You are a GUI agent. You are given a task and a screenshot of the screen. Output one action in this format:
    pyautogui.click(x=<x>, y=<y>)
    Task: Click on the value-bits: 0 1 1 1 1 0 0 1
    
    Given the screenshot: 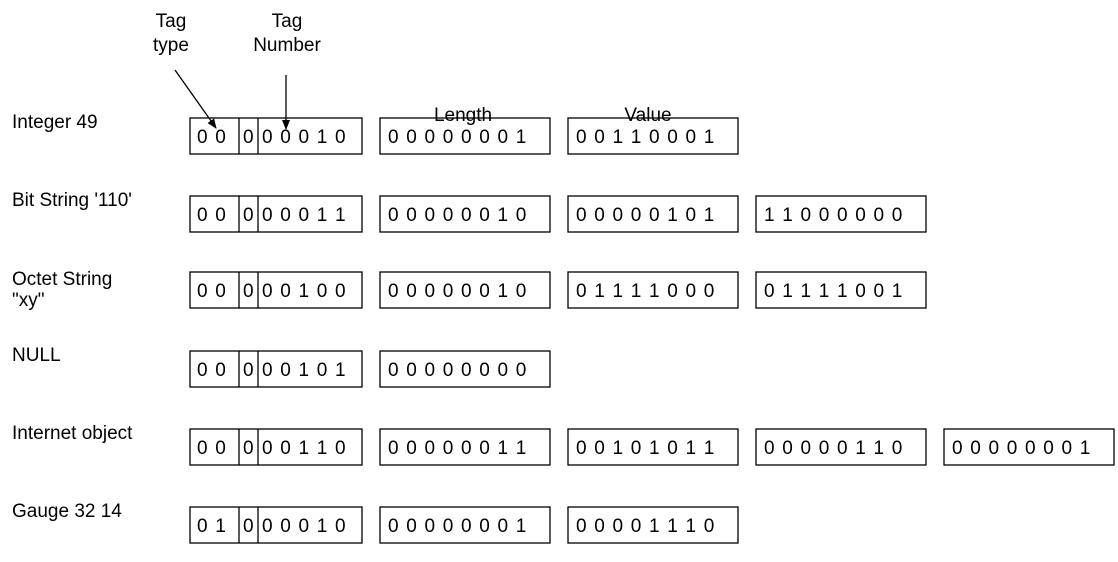 What is the action you would take?
    pyautogui.click(x=834, y=291)
    